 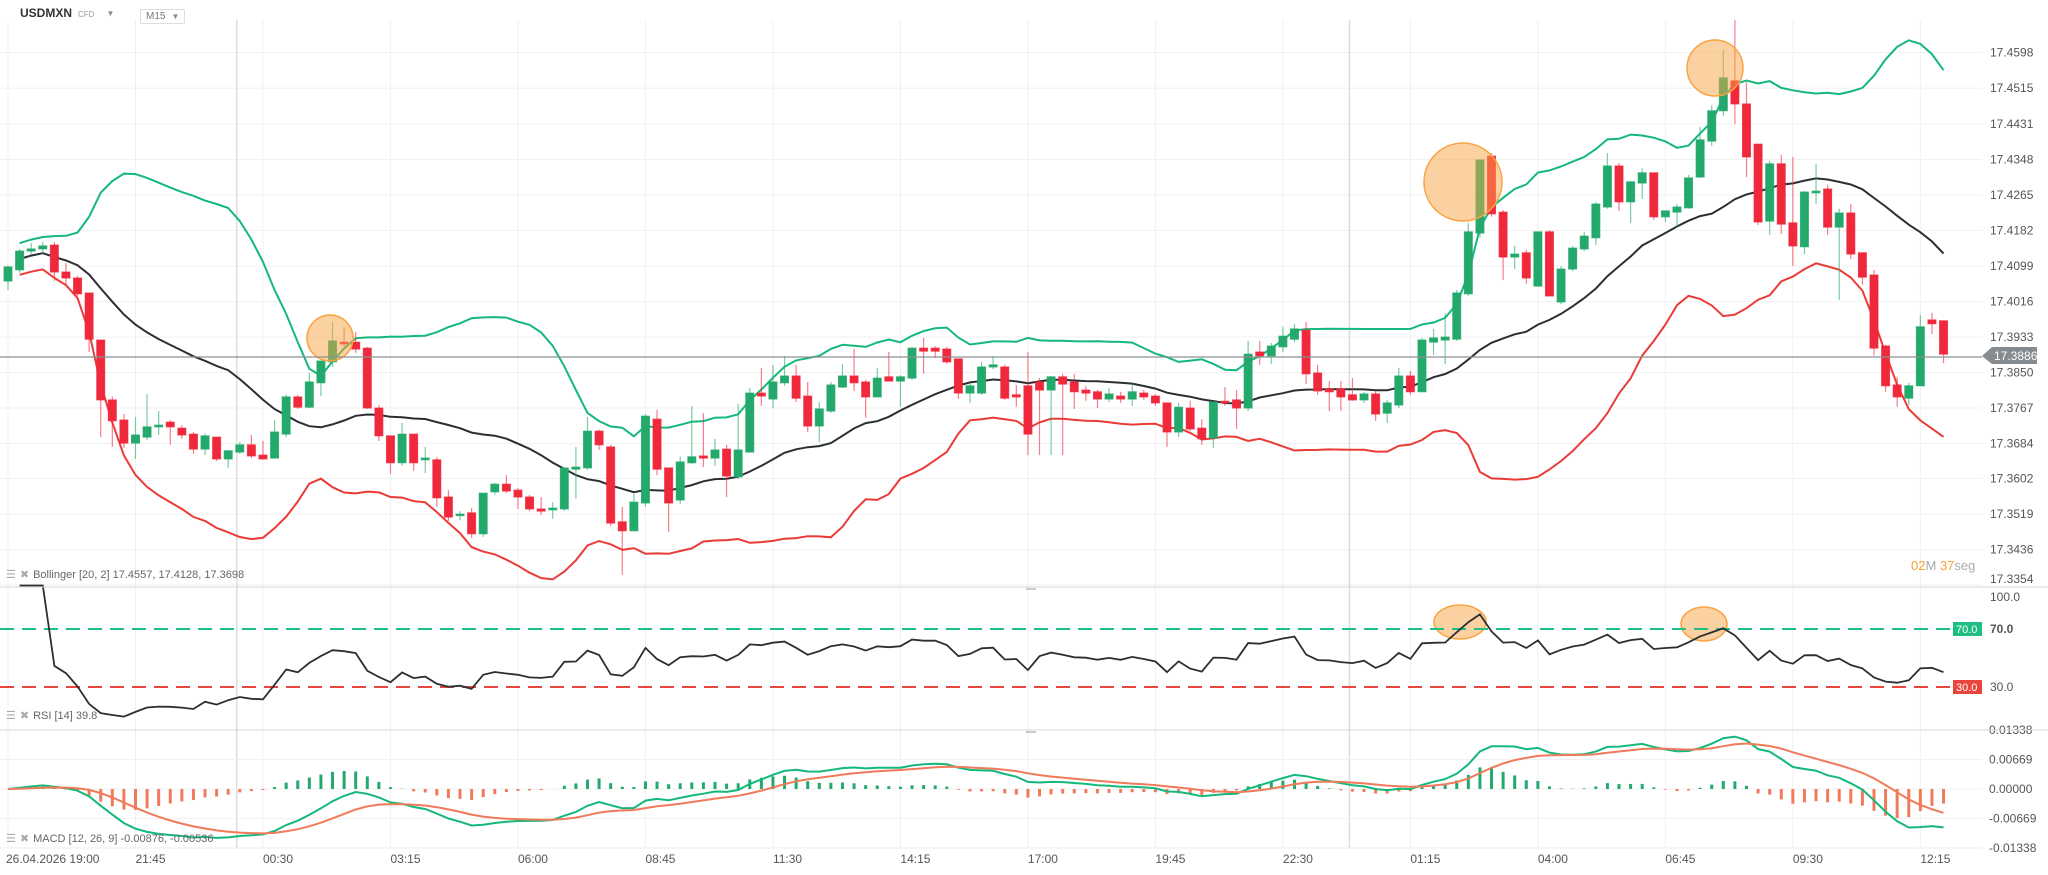 What do you see at coordinates (163, 16) in the screenshot?
I see `timeframe-dropdown: M15 ▼` at bounding box center [163, 16].